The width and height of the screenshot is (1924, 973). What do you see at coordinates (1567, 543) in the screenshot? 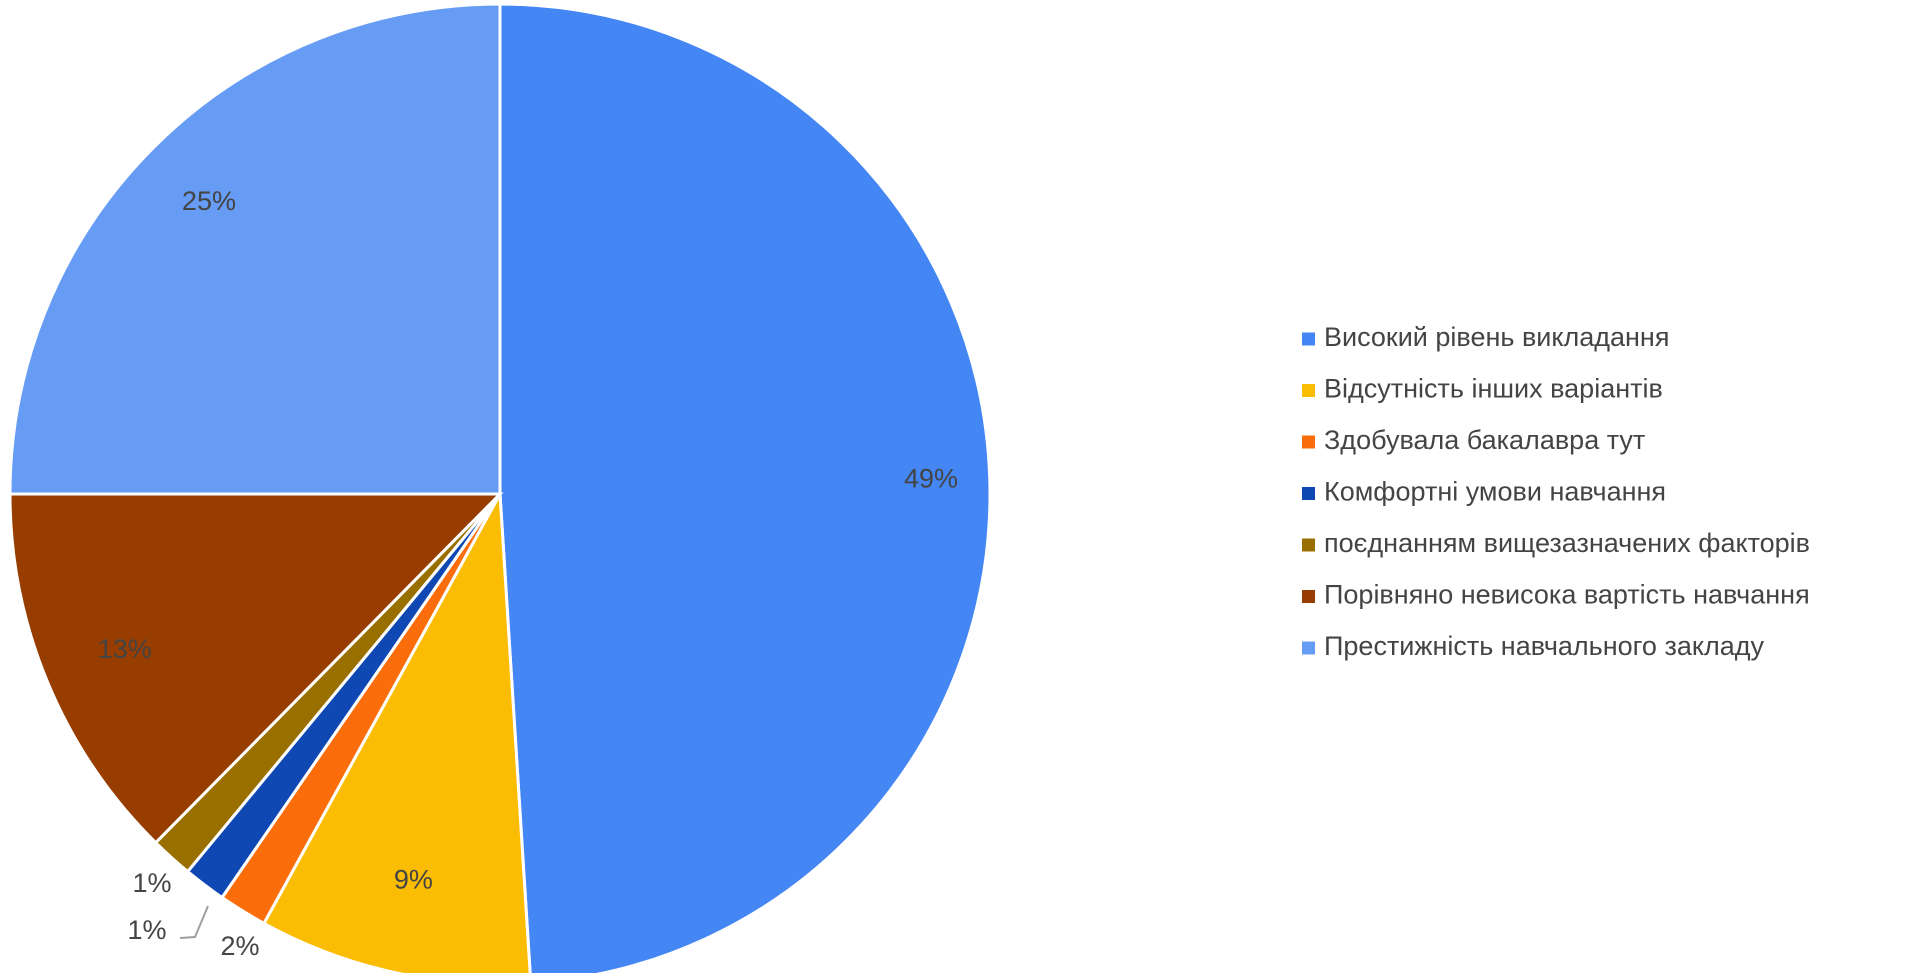
I see `legend-label: поєднанням вищезазначених факторів` at bounding box center [1567, 543].